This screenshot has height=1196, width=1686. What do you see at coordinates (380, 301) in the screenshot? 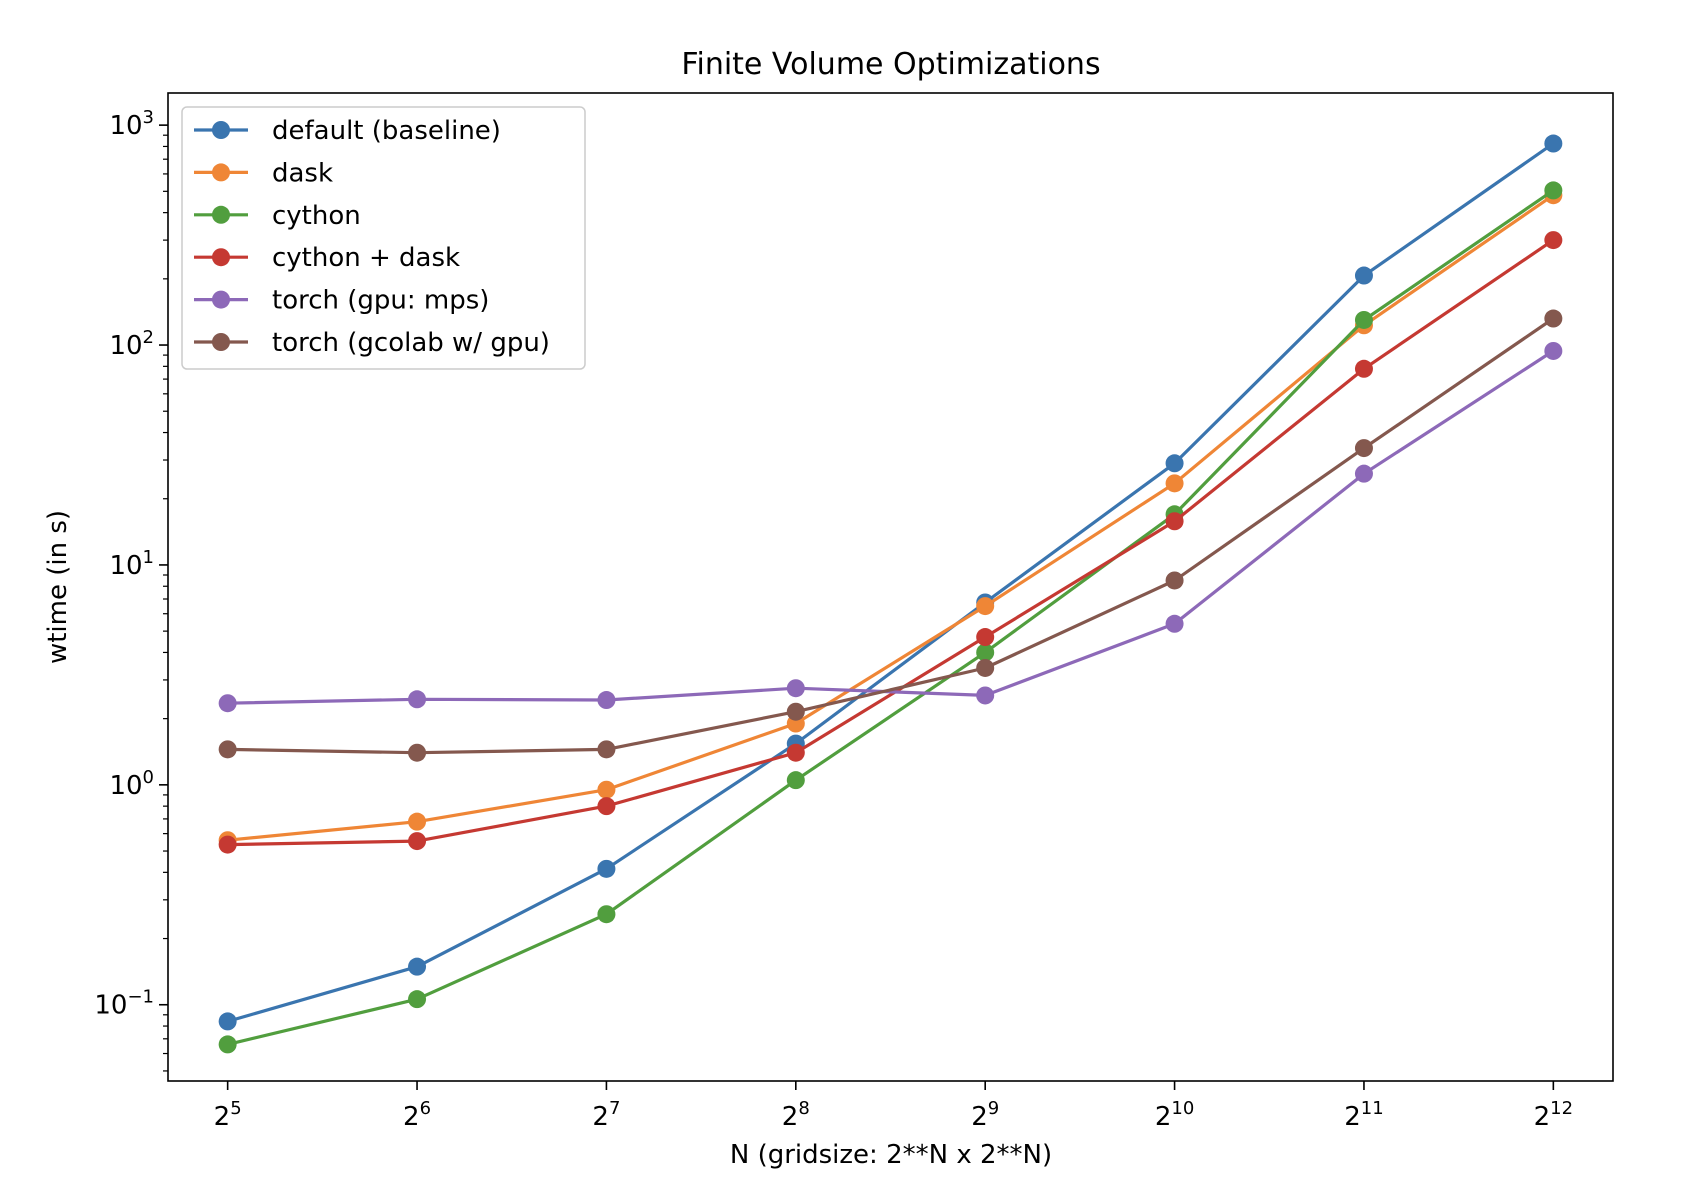
I see `legend-entry: torch (gpu: mps)` at bounding box center [380, 301].